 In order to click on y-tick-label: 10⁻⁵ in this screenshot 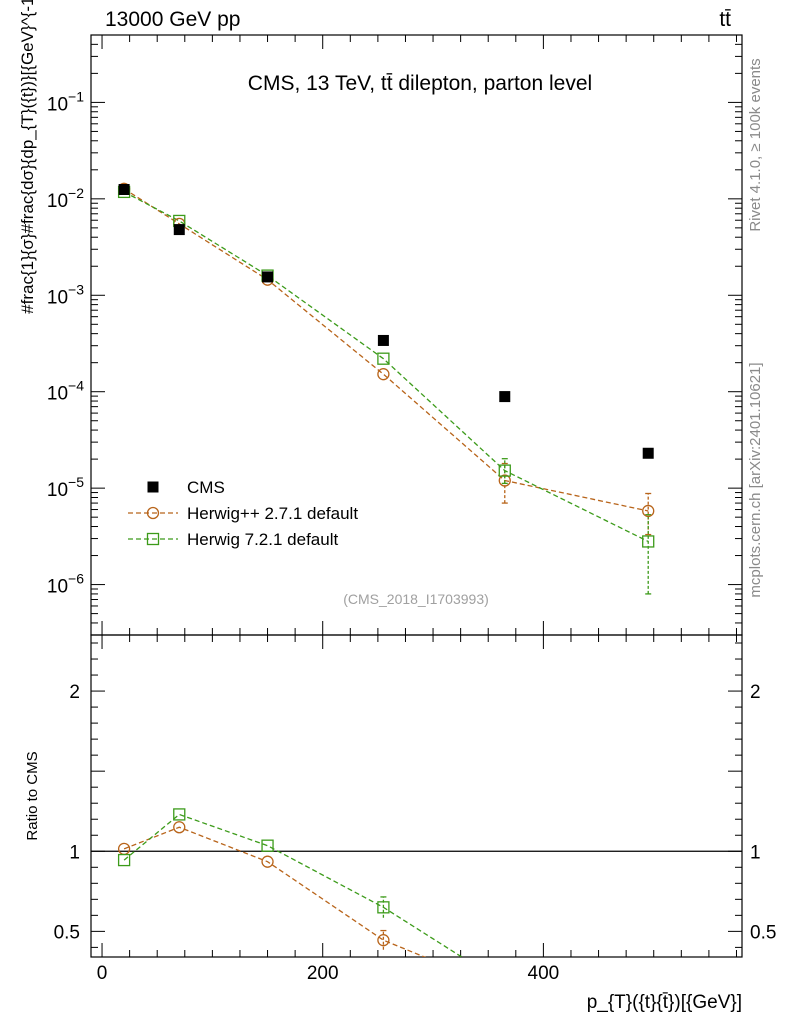, I will do `click(65, 487)`.